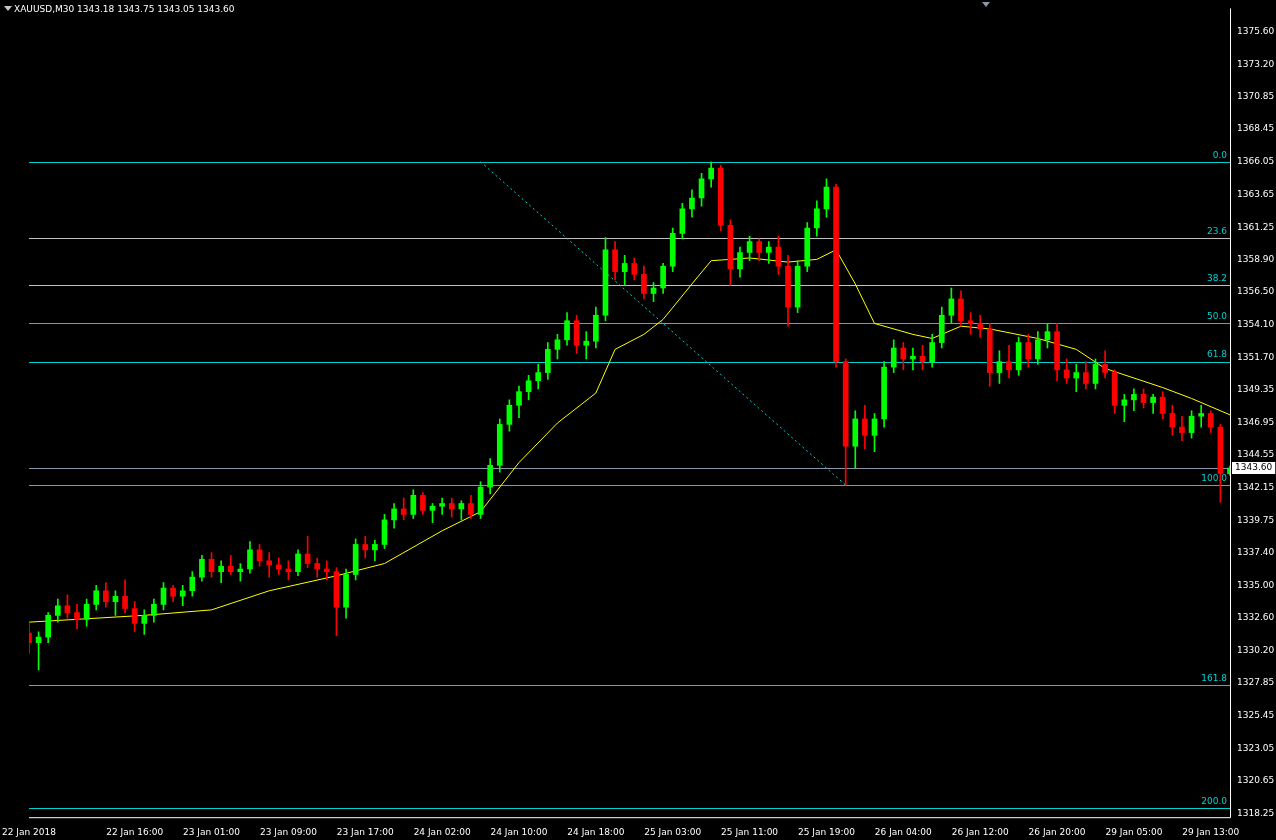 This screenshot has width=1276, height=840. Describe the element at coordinates (1256, 454) in the screenshot. I see `y-tick-label: 1344.55` at that location.